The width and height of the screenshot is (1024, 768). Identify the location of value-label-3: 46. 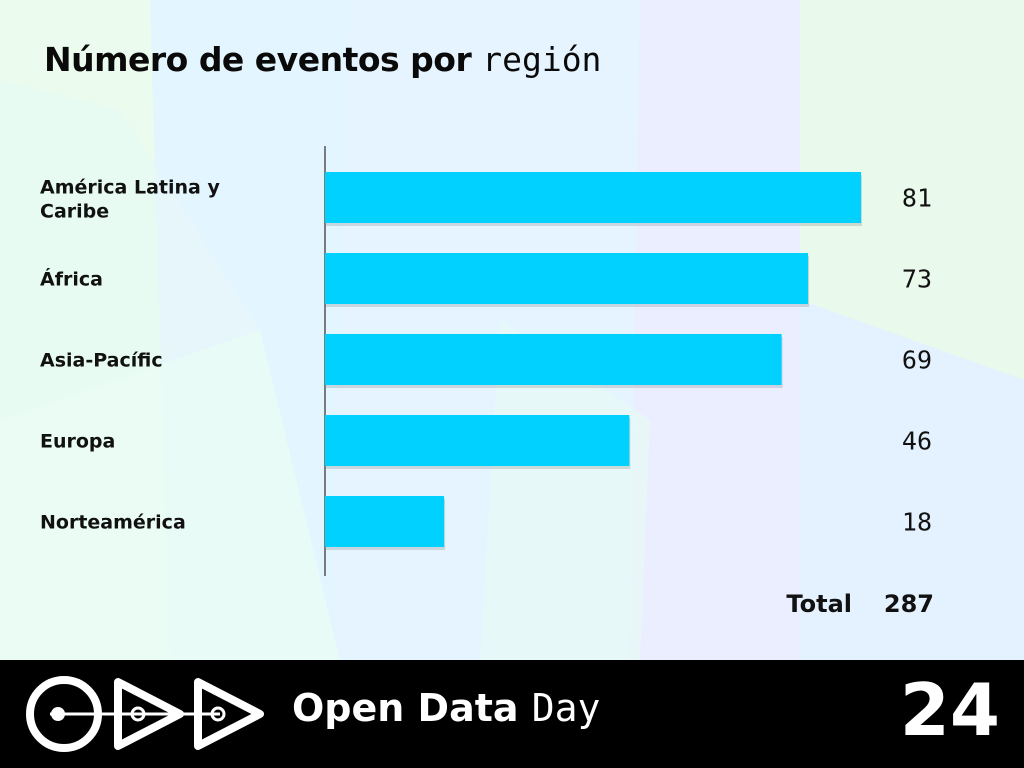
(917, 441).